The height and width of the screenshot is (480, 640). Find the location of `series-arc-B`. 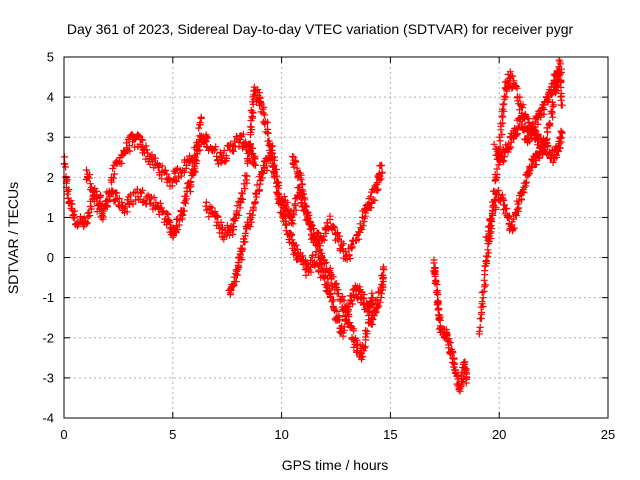

series-arc-B is located at coordinates (143, 177).